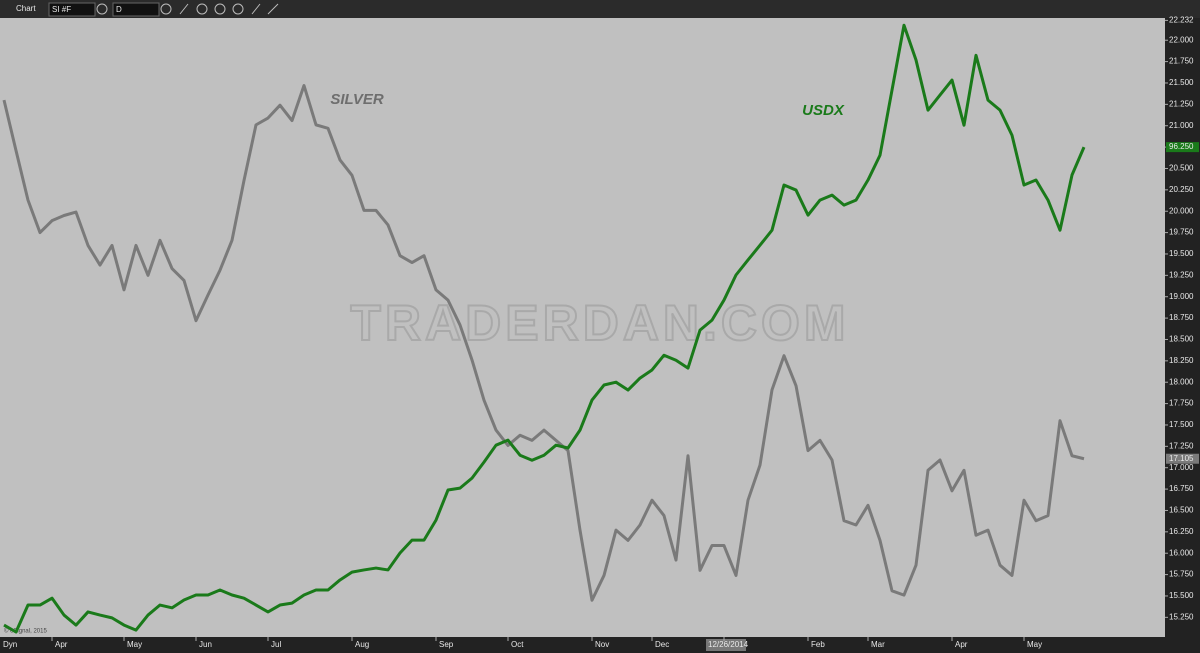 The height and width of the screenshot is (653, 1200). I want to click on y-tick-label: 15.250, so click(1181, 616).